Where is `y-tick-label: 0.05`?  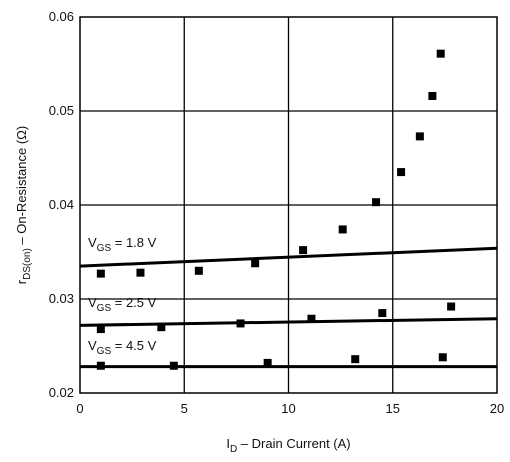
y-tick-label: 0.05 is located at coordinates (61, 110).